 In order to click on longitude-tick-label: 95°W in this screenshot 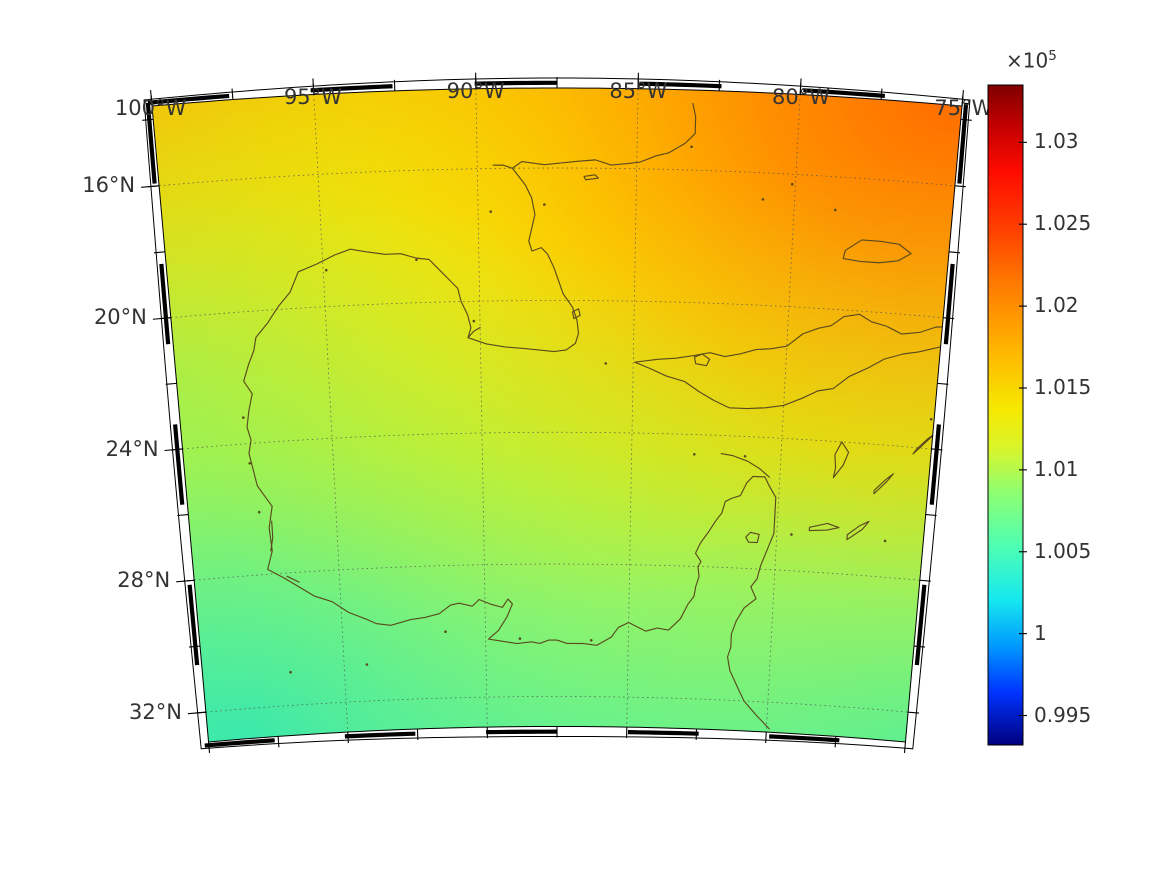, I will do `click(312, 96)`.